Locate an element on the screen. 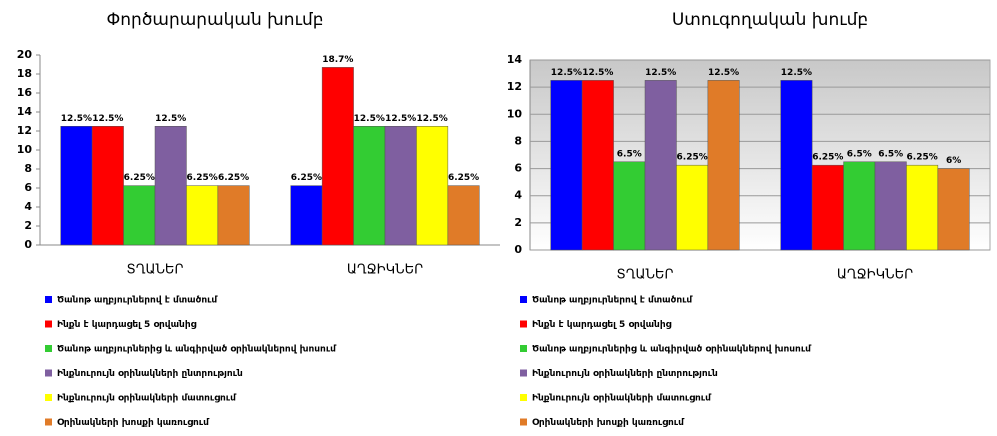 The image size is (997, 436). y-tick-label: 18 is located at coordinates (24, 73).